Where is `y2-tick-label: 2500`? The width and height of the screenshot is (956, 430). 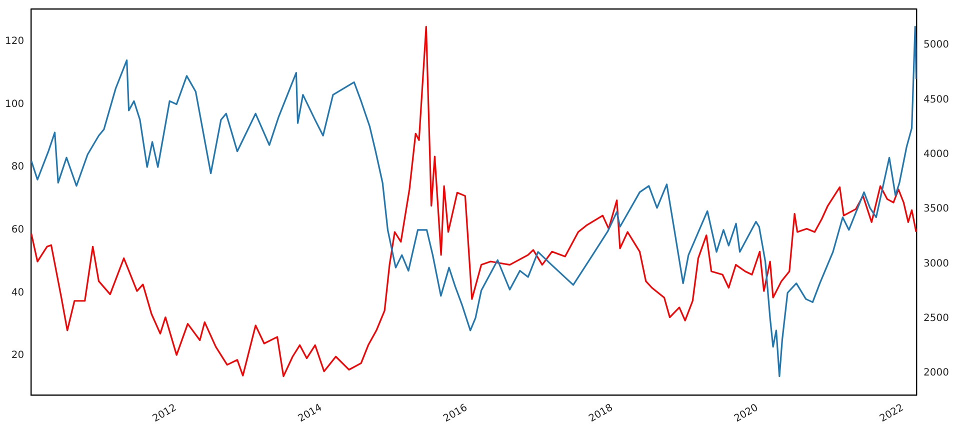
y2-tick-label: 2500 is located at coordinates (937, 318).